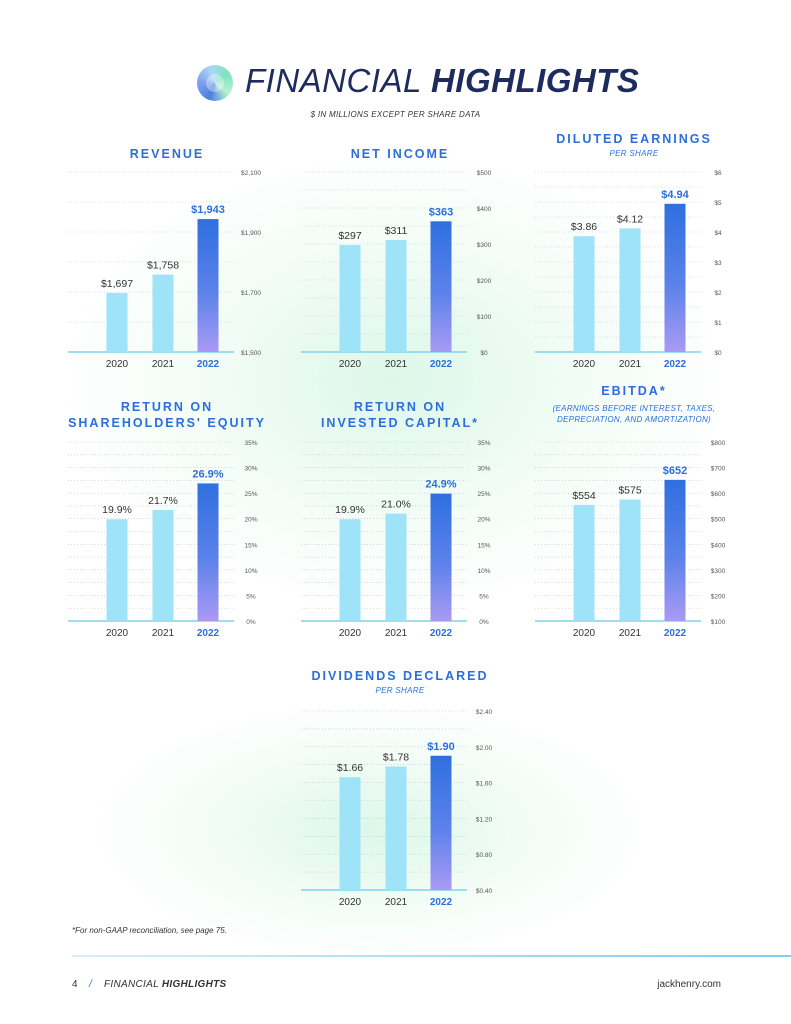  I want to click on data-label: 21.0%, so click(396, 505).